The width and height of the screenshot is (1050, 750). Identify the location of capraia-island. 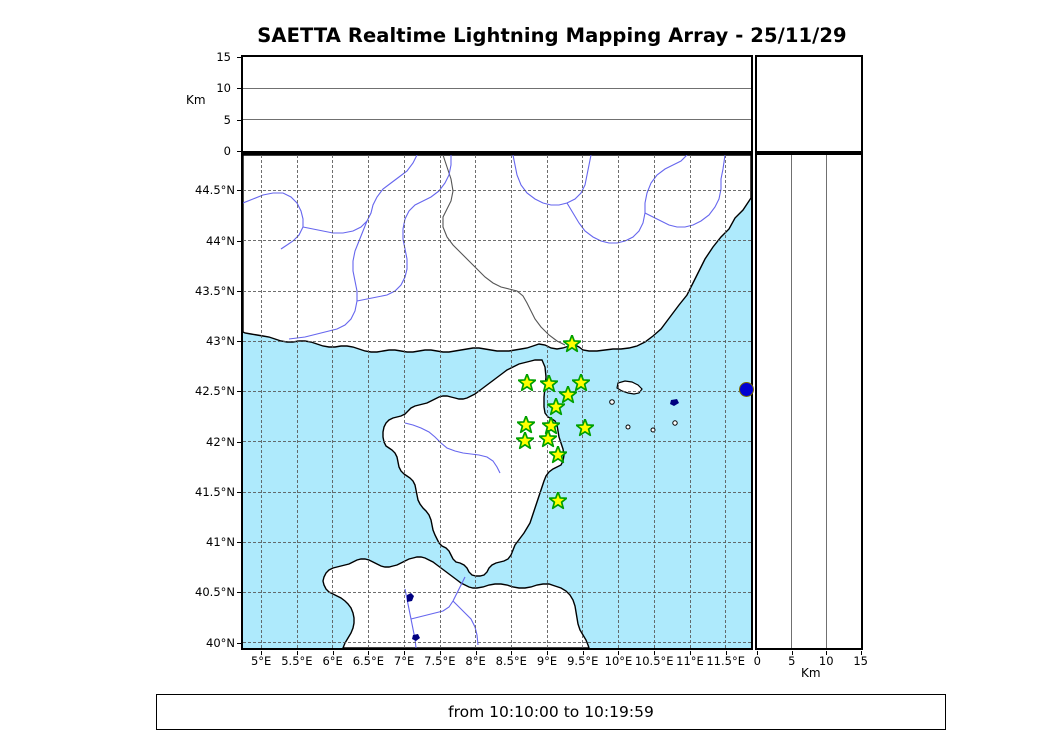
(612, 402).